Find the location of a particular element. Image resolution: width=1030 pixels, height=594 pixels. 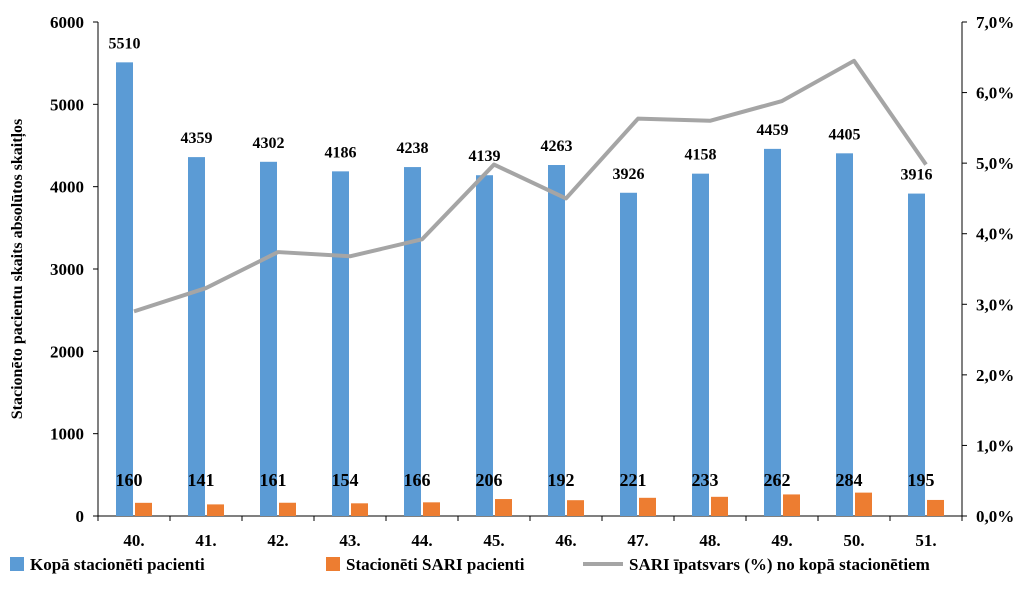

data-label-sari: 233 is located at coordinates (705, 480).